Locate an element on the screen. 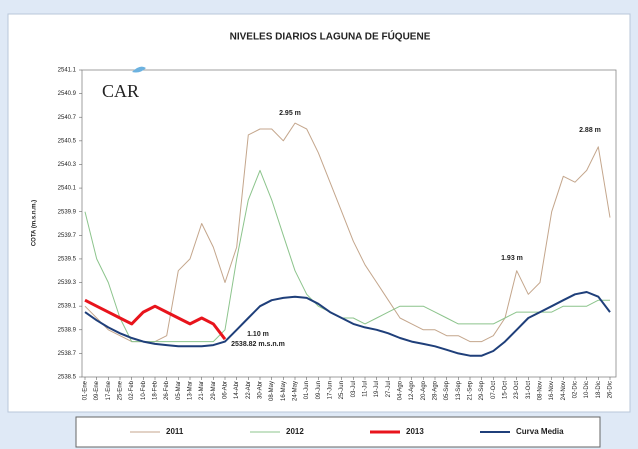 The height and width of the screenshot is (449, 638). y-tick-label: 2540.5 is located at coordinates (67, 141).